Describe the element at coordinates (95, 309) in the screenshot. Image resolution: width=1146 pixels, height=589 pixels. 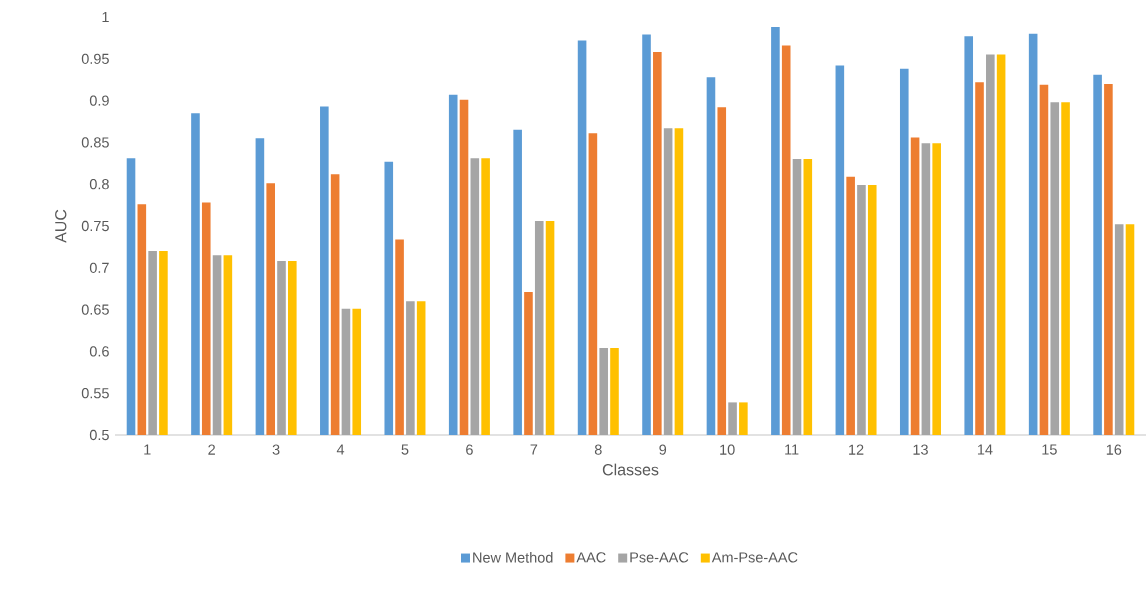
I see `y-tick-label: 0.65` at that location.